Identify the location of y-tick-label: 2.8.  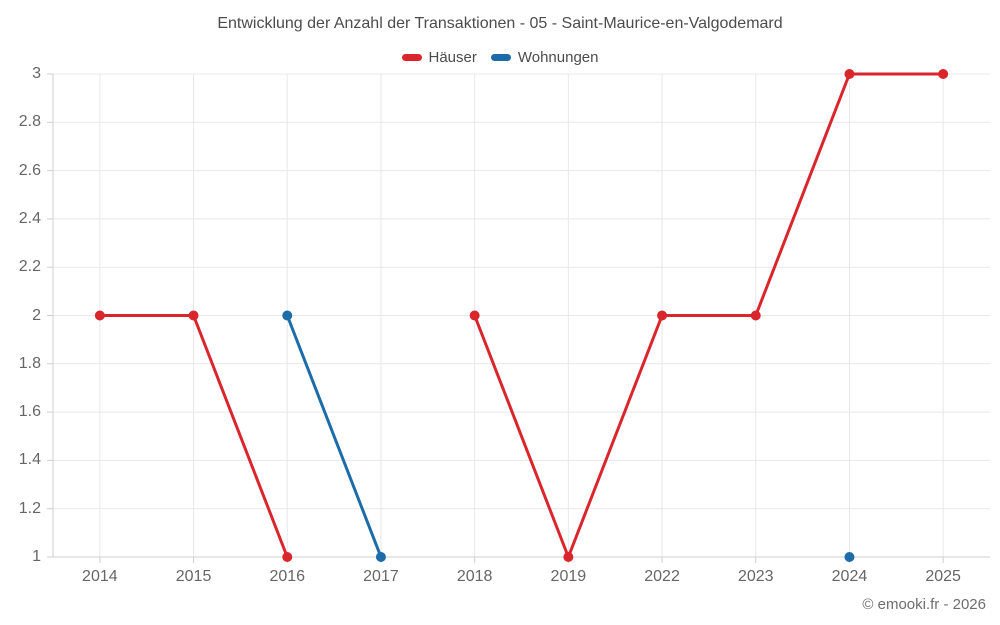
(29, 122).